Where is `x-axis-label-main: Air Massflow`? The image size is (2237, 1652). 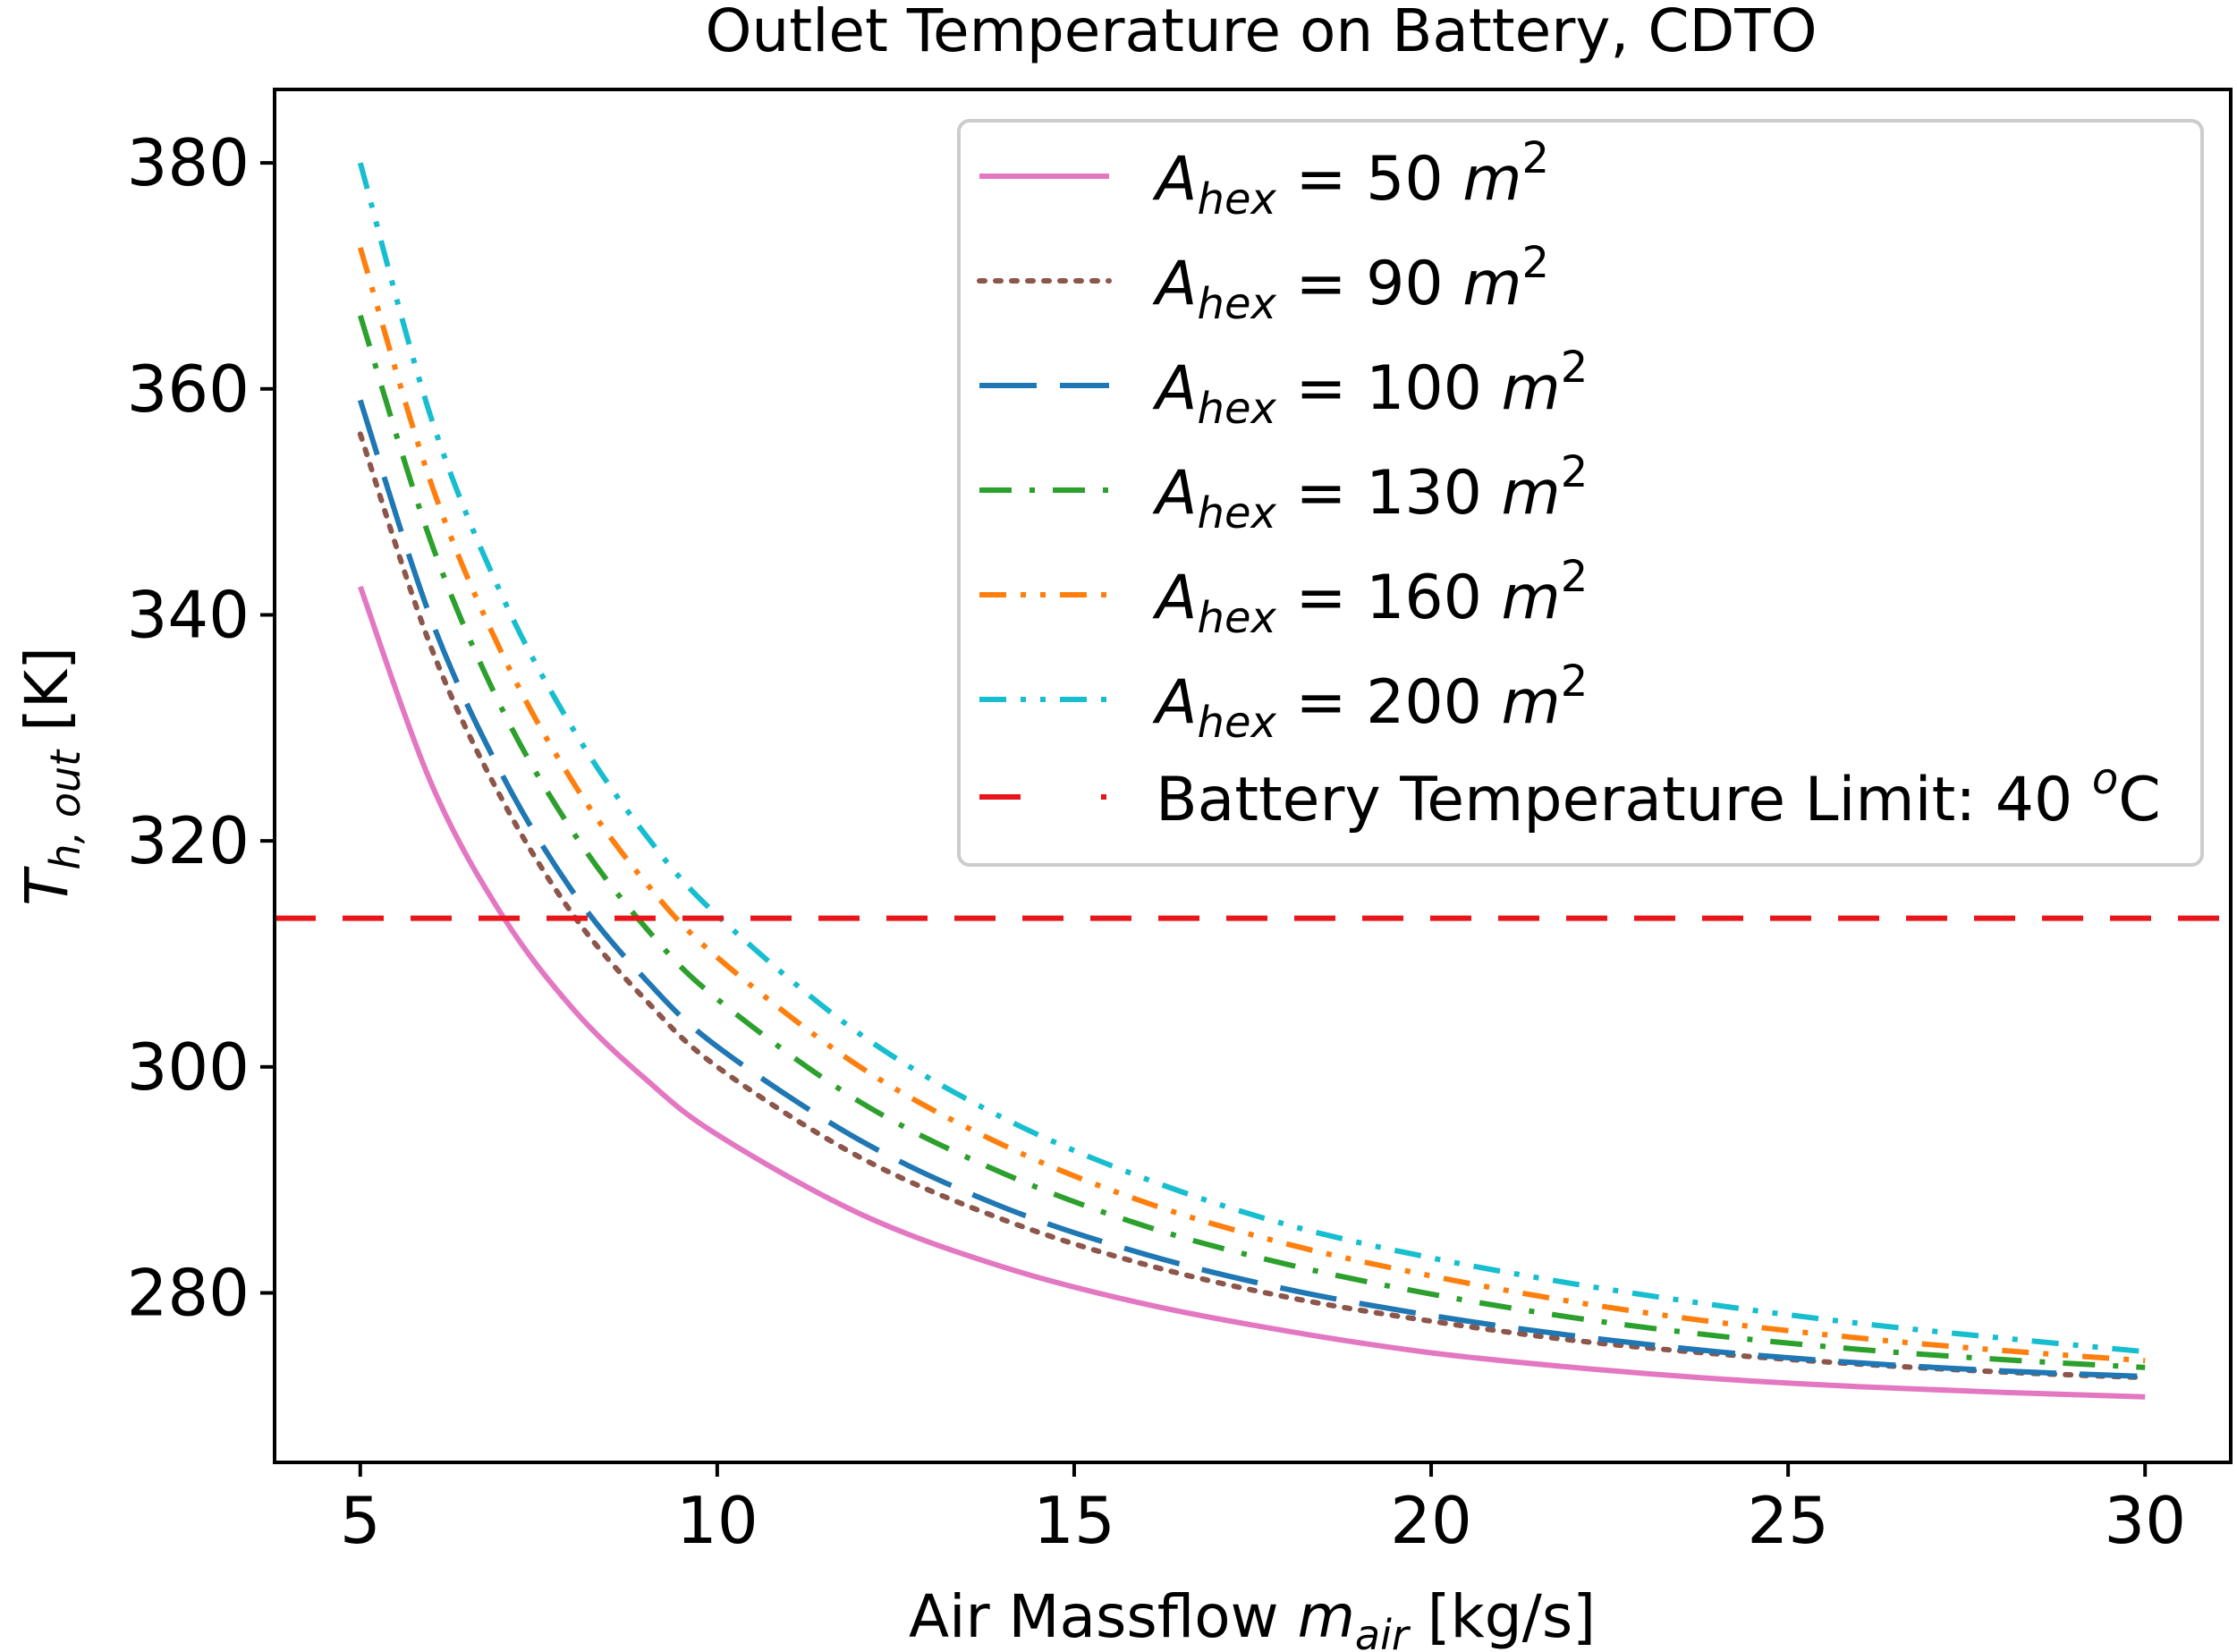 x-axis-label-main: Air Massflow is located at coordinates (1103, 1616).